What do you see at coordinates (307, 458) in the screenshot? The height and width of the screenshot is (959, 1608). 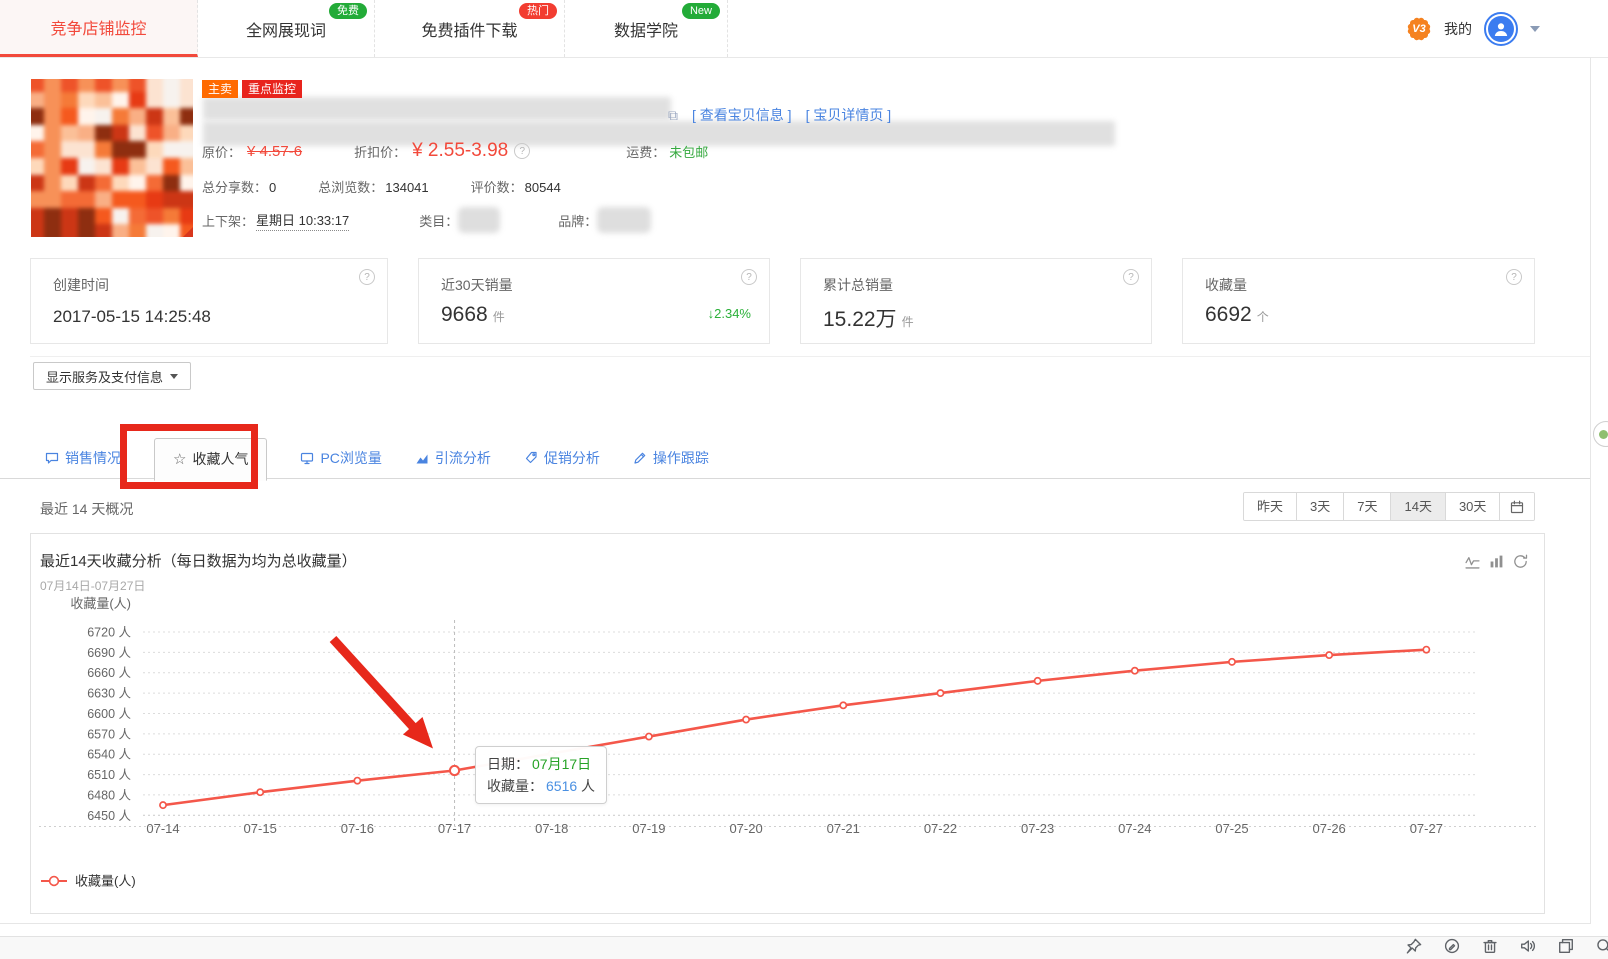 I see `monitor-icon` at bounding box center [307, 458].